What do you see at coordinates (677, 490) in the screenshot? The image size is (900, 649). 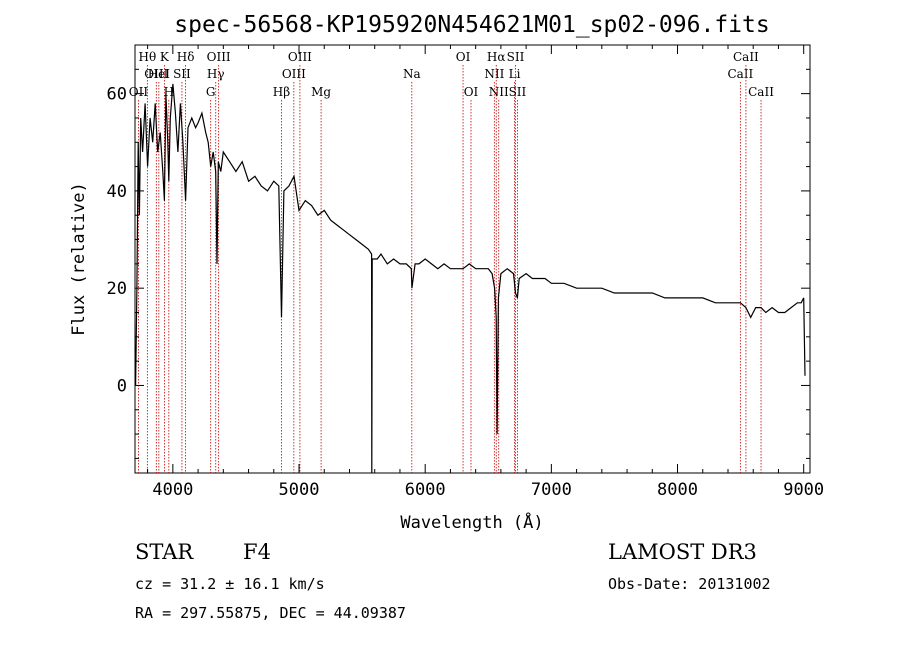 I see `x-tick-label: 8000` at bounding box center [677, 490].